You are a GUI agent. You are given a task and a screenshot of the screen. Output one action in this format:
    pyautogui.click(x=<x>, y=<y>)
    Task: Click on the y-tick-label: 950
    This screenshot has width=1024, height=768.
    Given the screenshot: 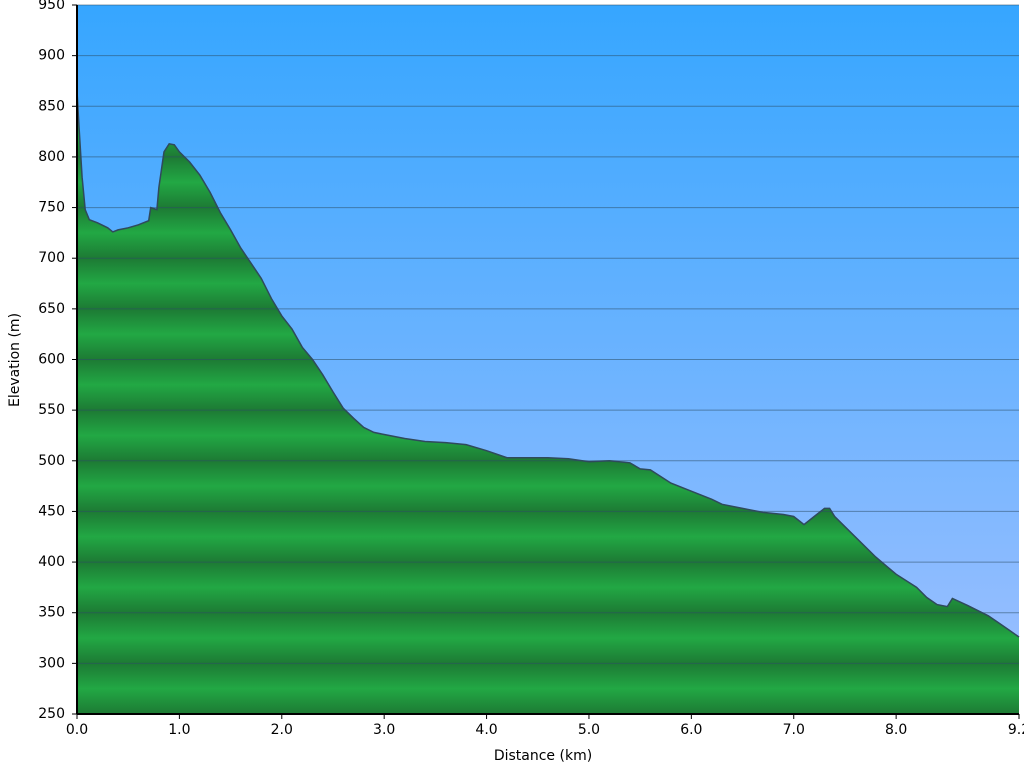 What is the action you would take?
    pyautogui.click(x=51, y=6)
    